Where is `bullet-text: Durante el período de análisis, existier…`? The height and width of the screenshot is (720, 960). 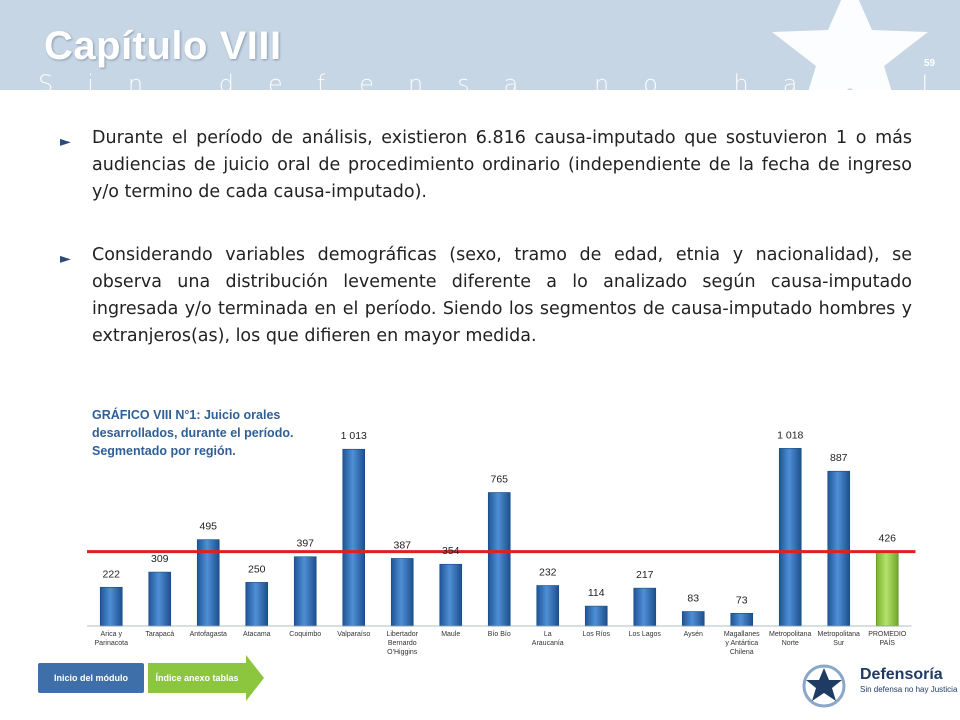
bullet-text: Durante el período de análisis, existier… is located at coordinates (502, 165).